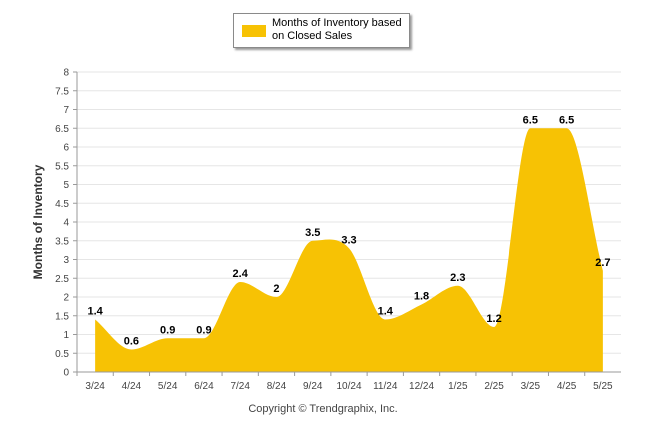 Image resolution: width=646 pixels, height=434 pixels. What do you see at coordinates (493, 319) in the screenshot?
I see `data-label: 1.2` at bounding box center [493, 319].